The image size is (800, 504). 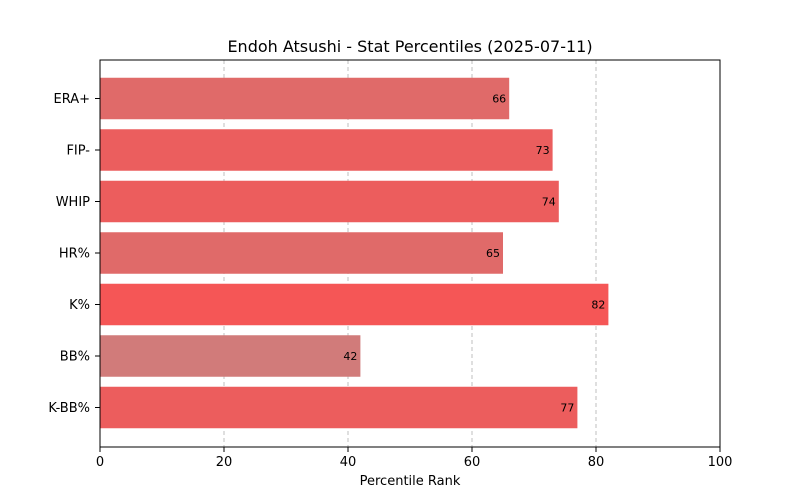 What do you see at coordinates (414, 458) in the screenshot?
I see `x-axis-ticks: 0 20 40 60 80 100` at bounding box center [414, 458].